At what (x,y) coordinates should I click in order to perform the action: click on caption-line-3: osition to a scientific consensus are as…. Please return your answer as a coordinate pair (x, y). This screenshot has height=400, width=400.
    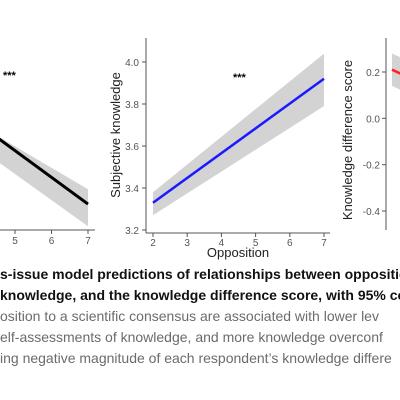
    Looking at the image, I should click on (189, 316).